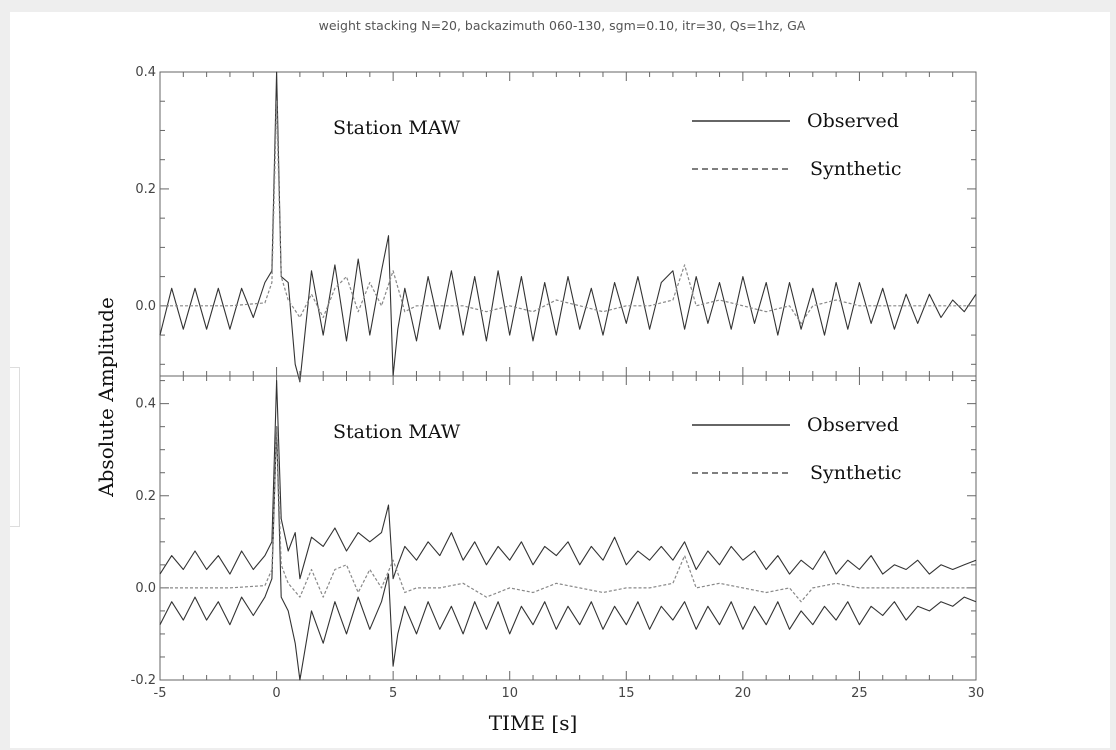 The width and height of the screenshot is (1116, 750). I want to click on x-tick-label: 25, so click(859, 693).